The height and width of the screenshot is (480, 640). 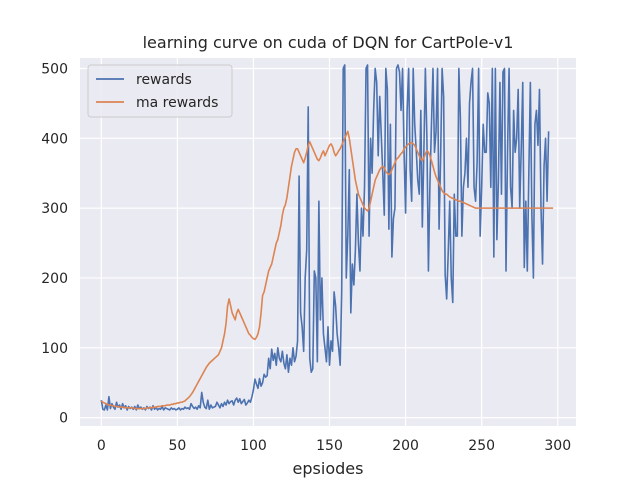 What do you see at coordinates (481, 446) in the screenshot?
I see `x-tick-label: 250` at bounding box center [481, 446].